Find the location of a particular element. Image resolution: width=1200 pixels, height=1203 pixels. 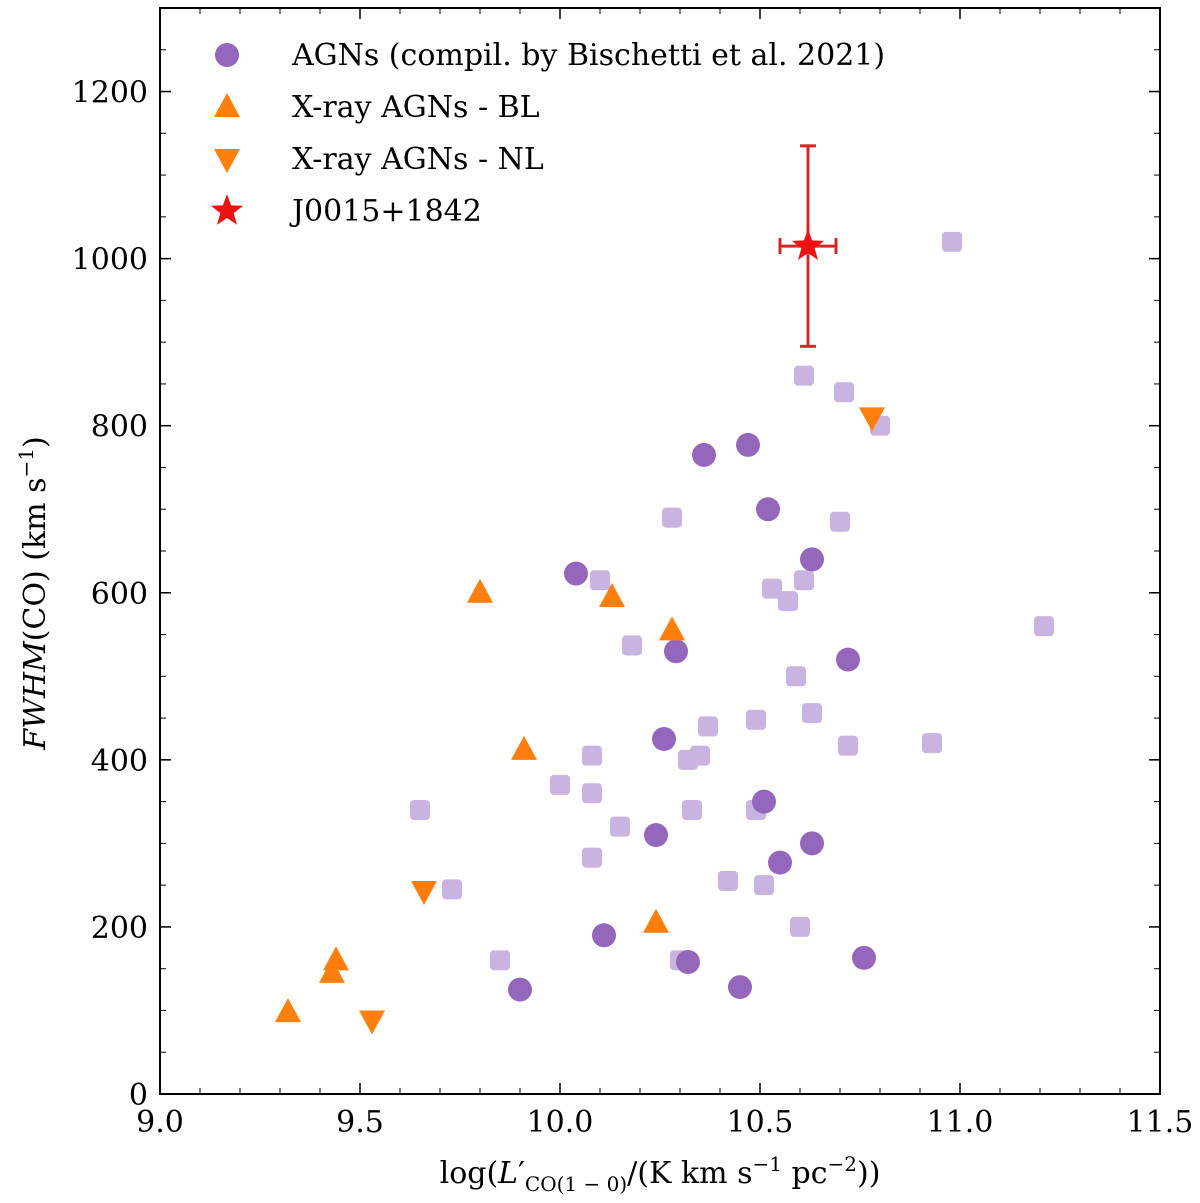

legend-label: J0015+1842 is located at coordinates (385, 211).